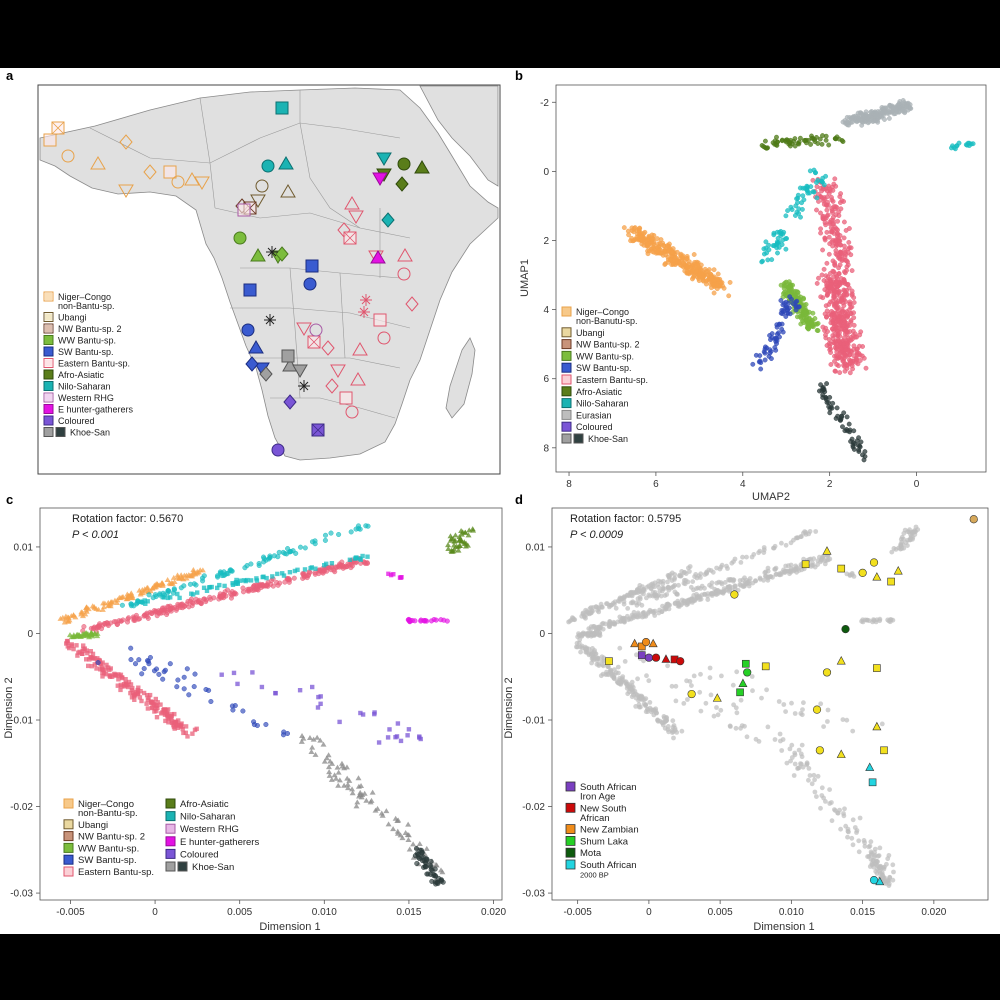  I want to click on map-legend-label: Eastern Bantu-sp., so click(94, 364).